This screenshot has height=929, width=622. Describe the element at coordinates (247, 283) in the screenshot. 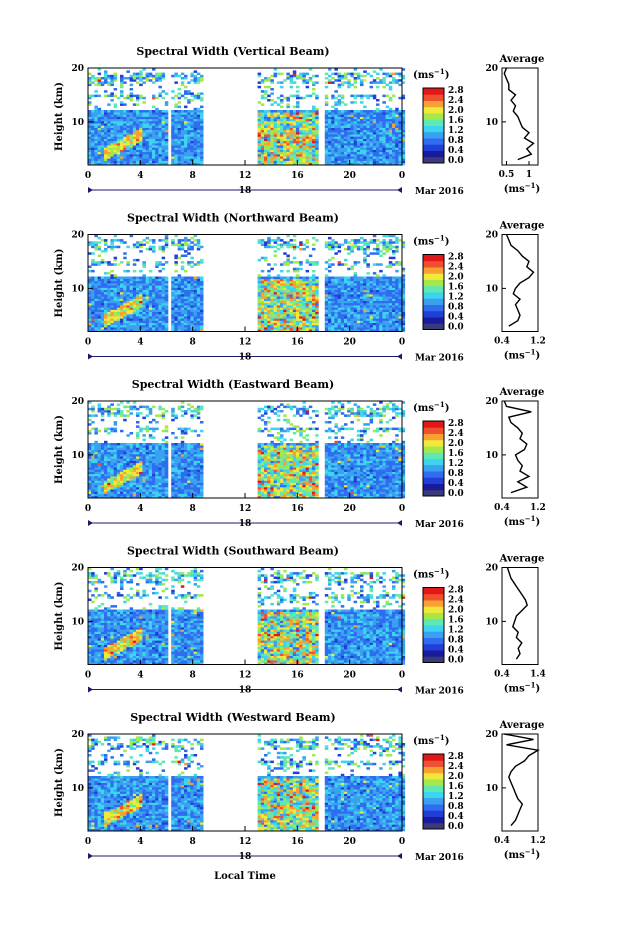

I see `heatmap` at that location.